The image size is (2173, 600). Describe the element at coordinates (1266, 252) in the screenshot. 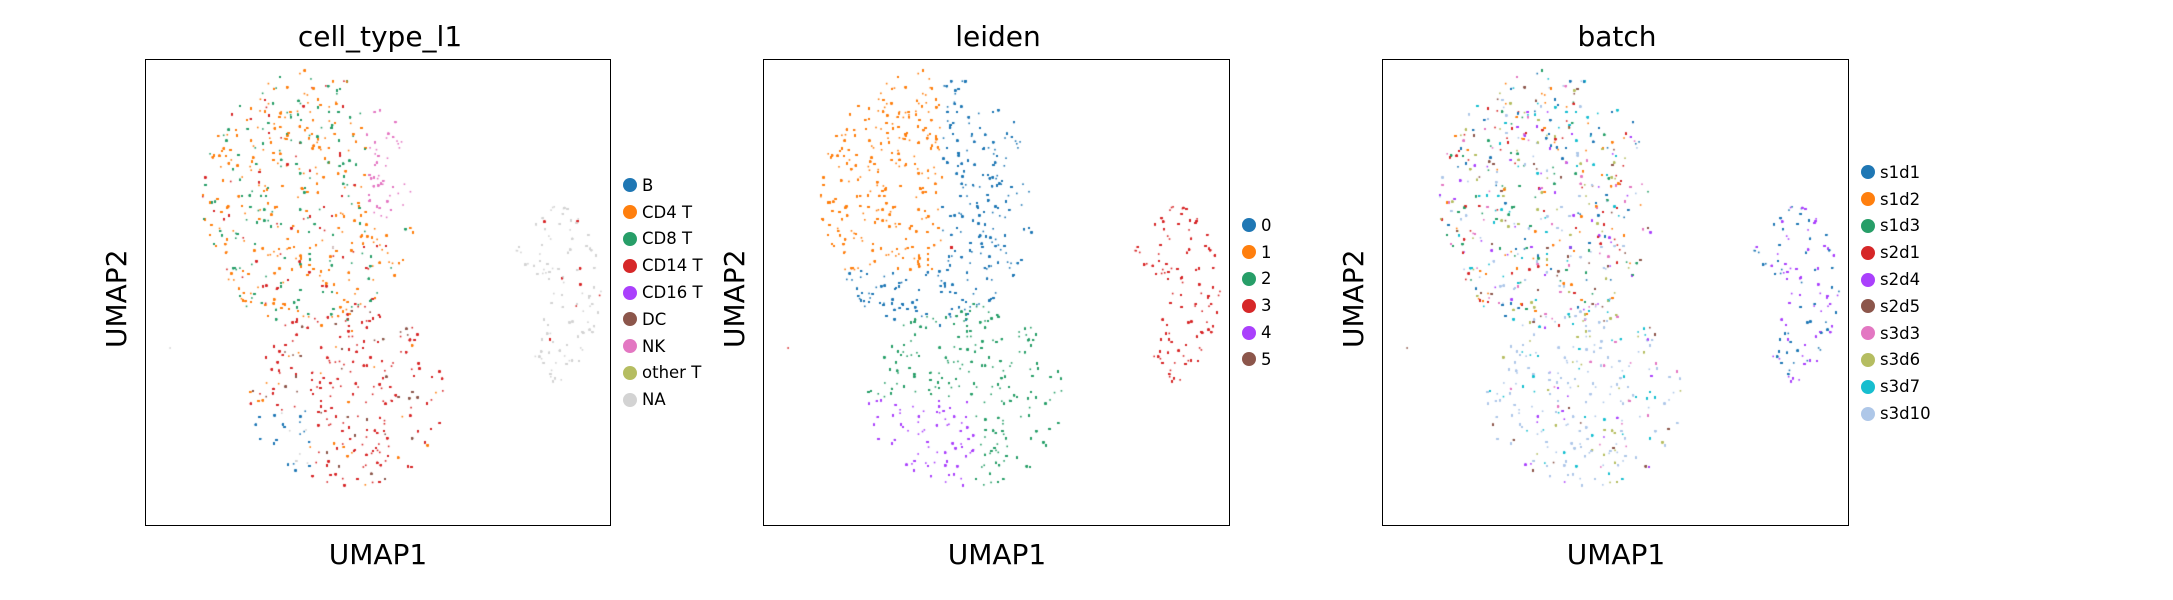

I see `legend-label: 1` at that location.